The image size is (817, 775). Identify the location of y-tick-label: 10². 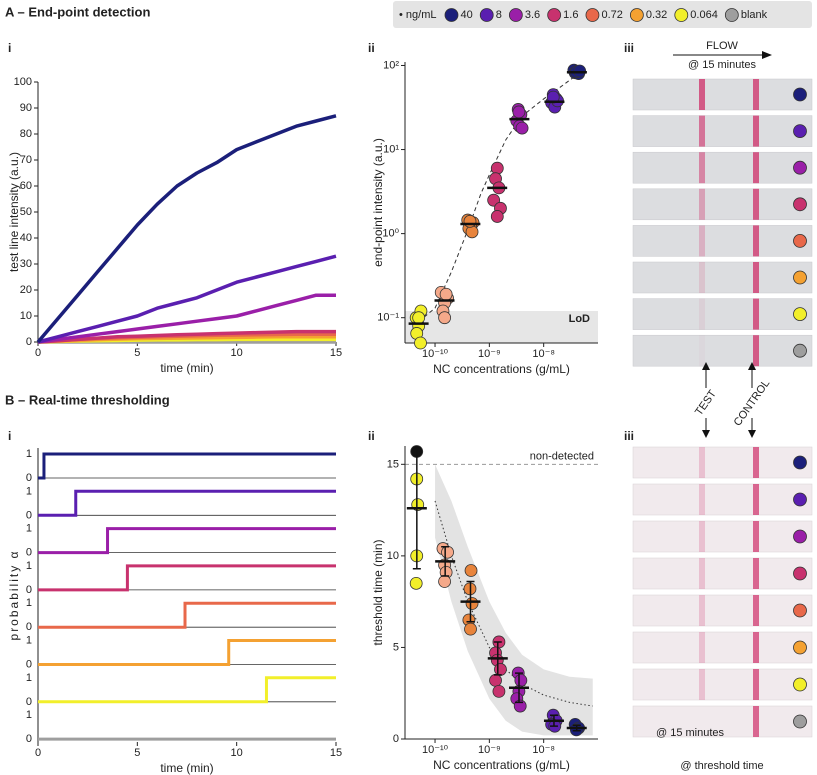
(391, 65).